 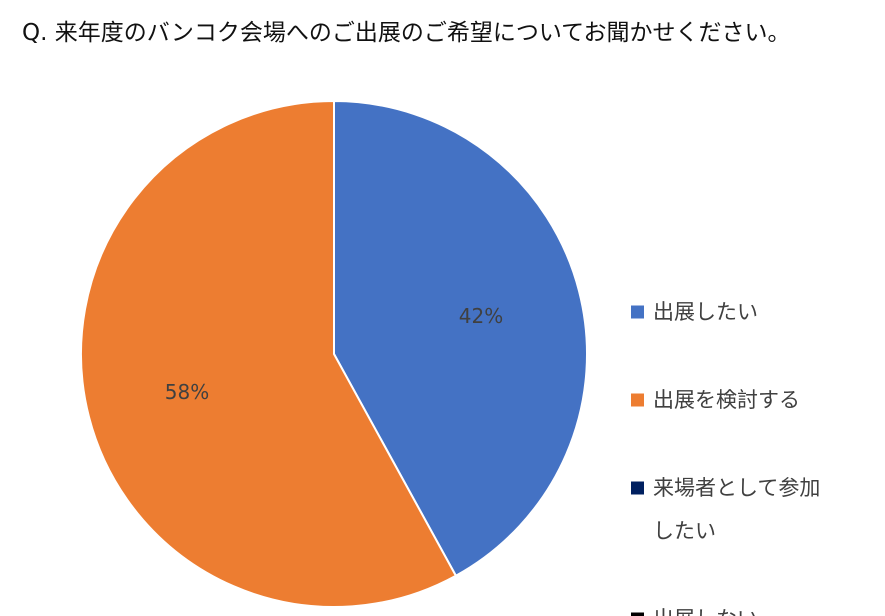 I want to click on legend-item-1: 出展したい, so click(x=694, y=312).